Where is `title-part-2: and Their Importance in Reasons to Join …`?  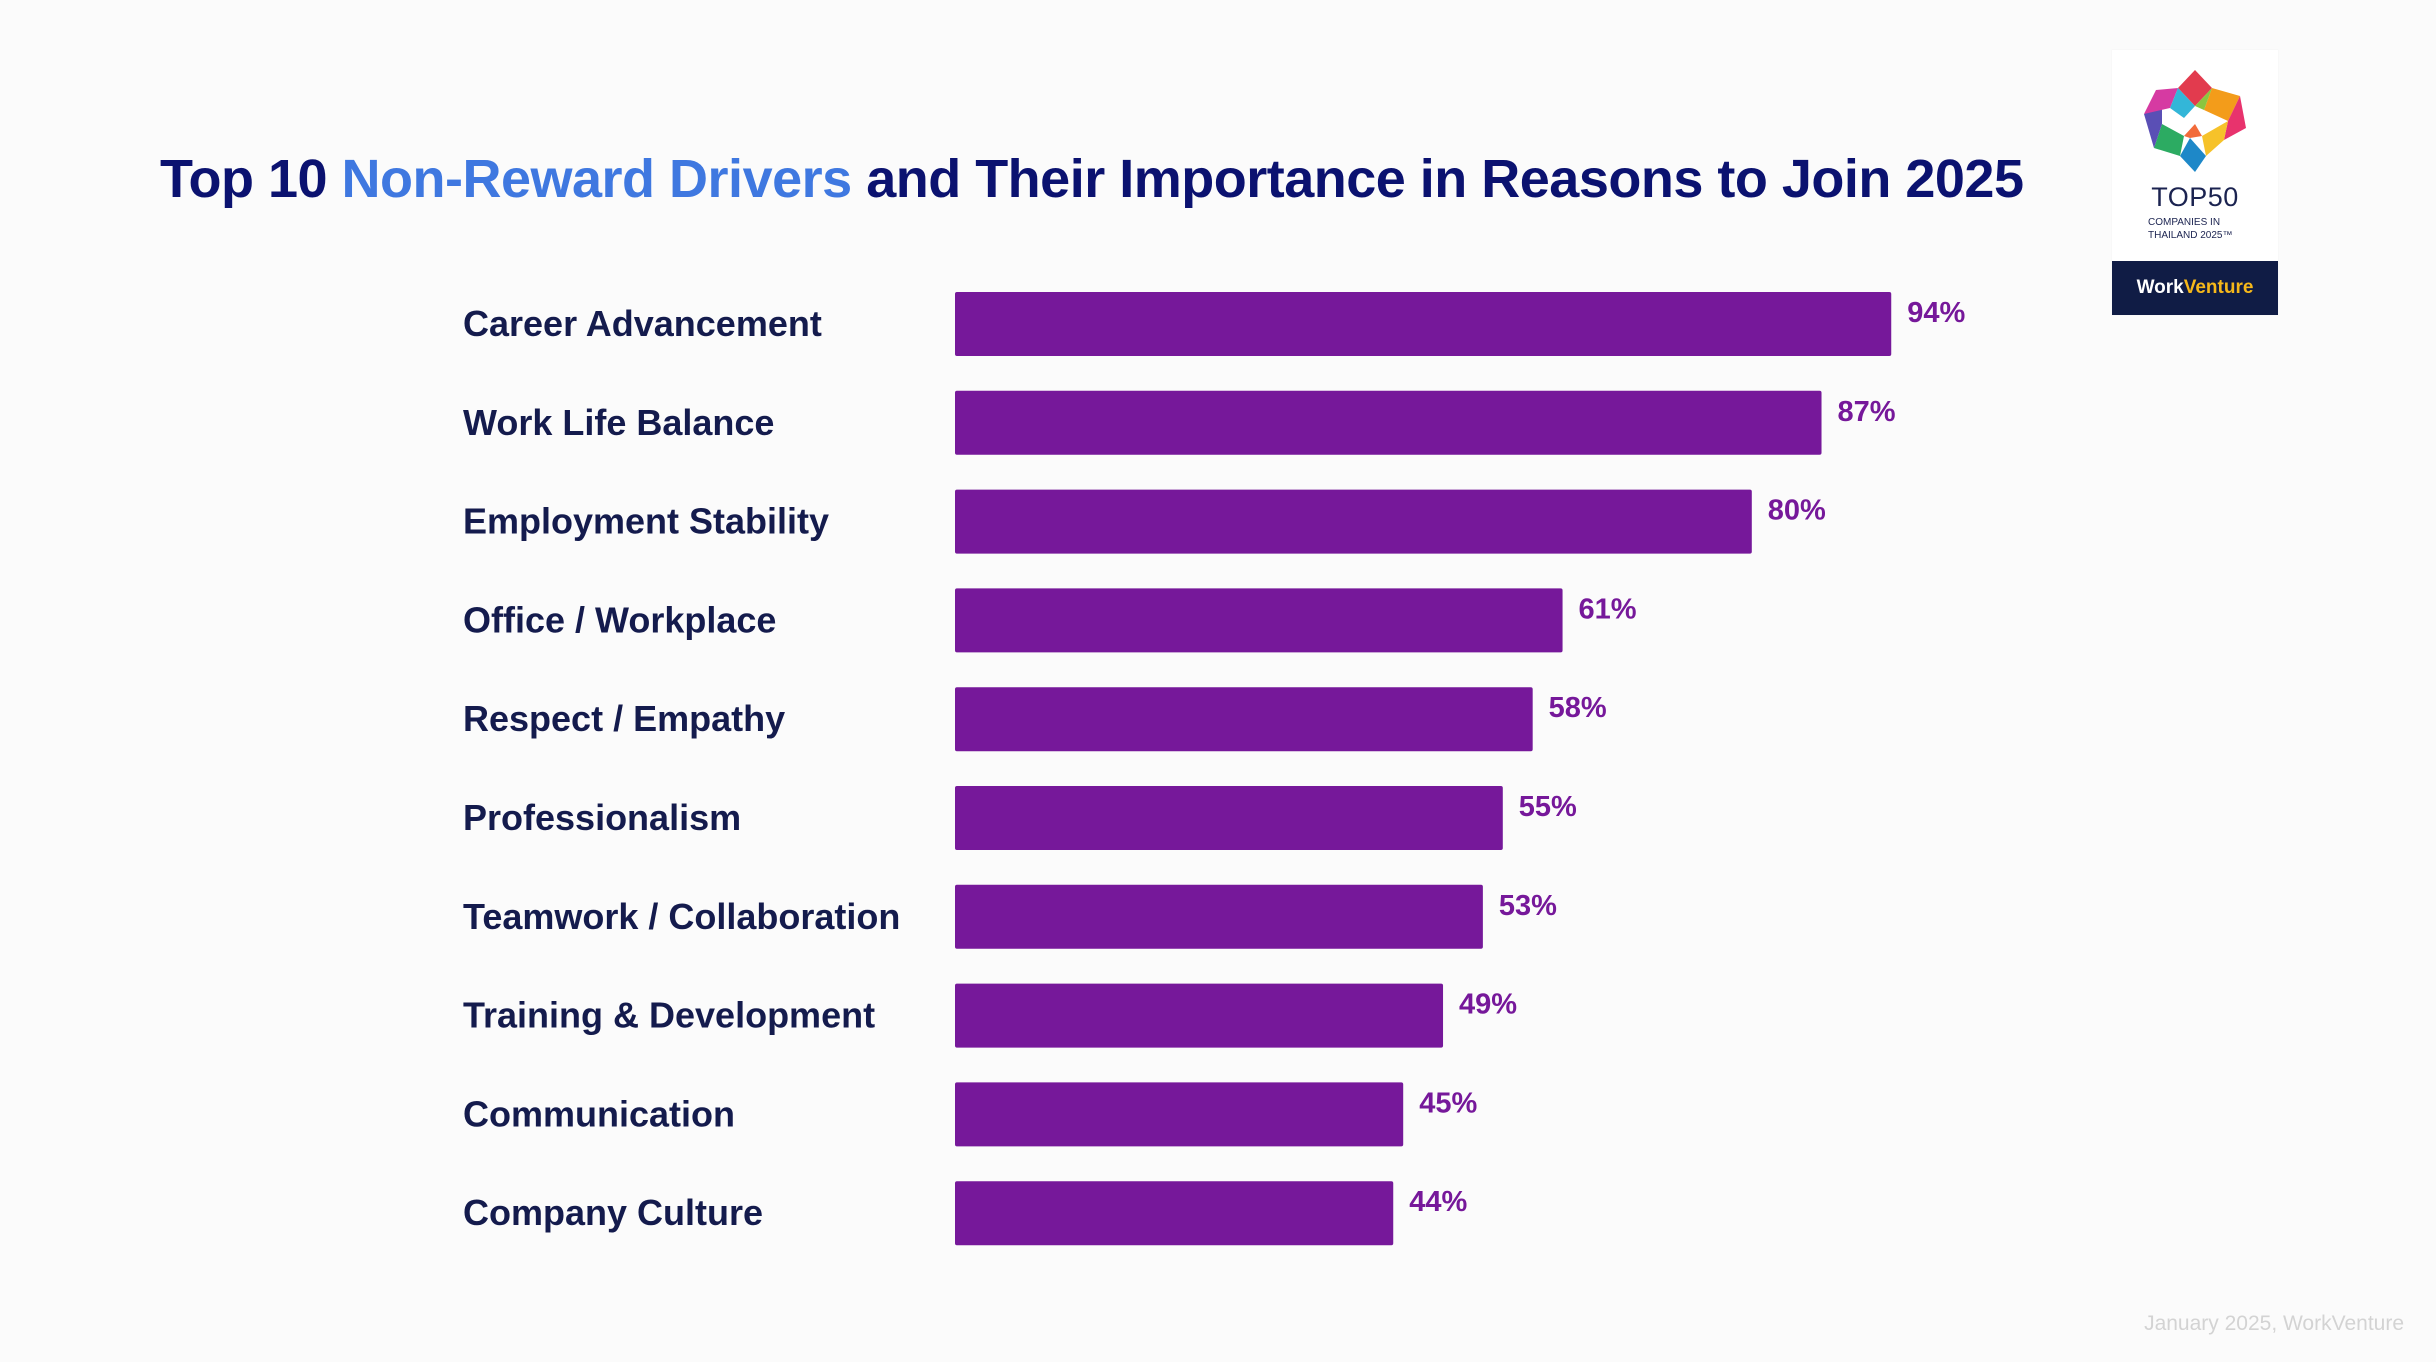
title-part-2: and Their Importance in Reasons to Join … is located at coordinates (1437, 179).